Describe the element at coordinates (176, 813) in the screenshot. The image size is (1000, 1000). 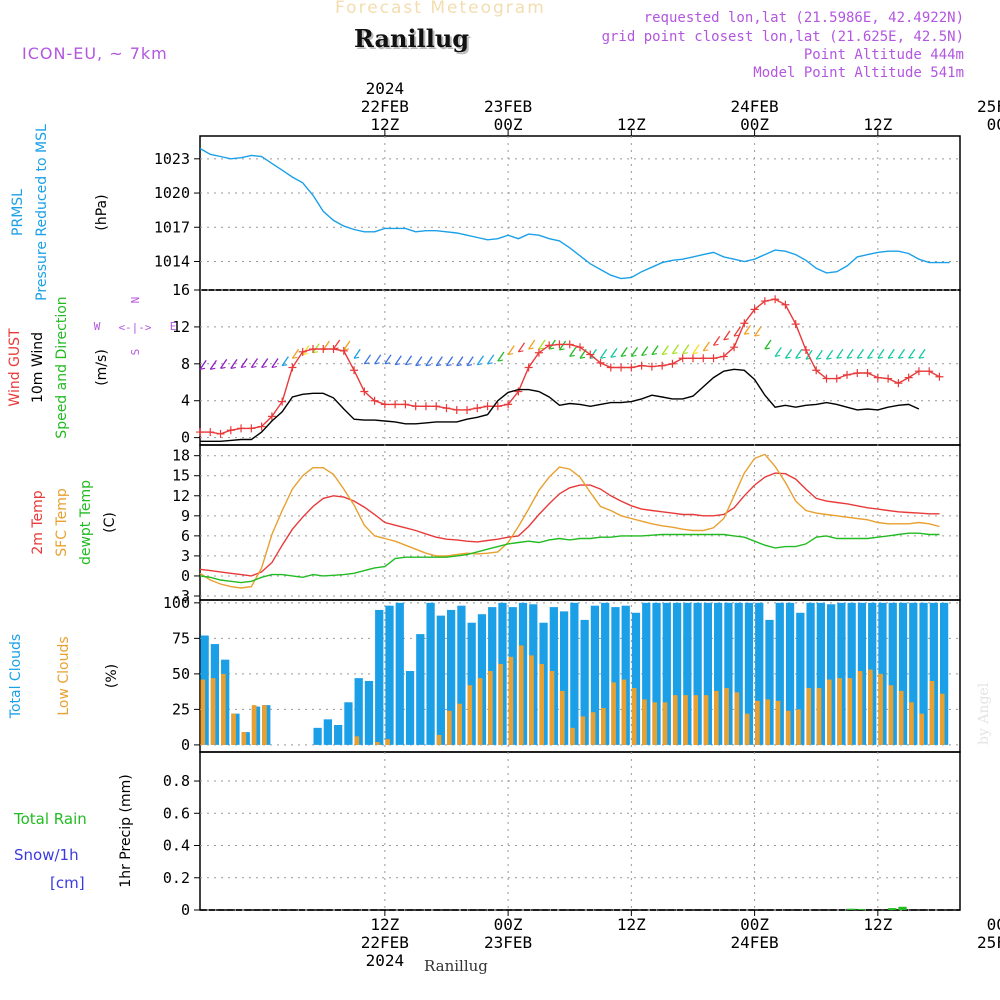
I see `y-tick-label: 0.6` at that location.